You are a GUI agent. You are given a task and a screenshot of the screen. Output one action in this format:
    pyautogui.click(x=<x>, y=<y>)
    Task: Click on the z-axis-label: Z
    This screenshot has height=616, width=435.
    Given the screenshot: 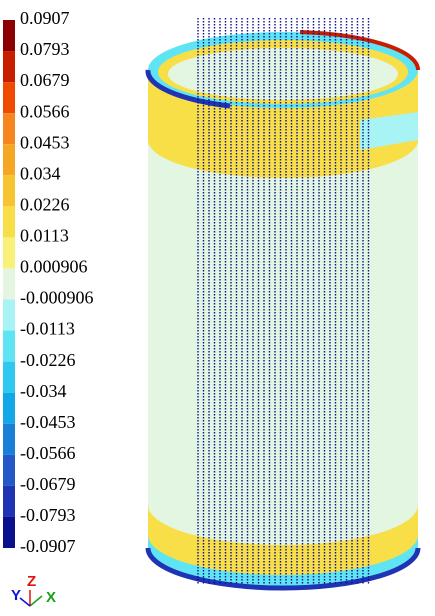 What is the action you would take?
    pyautogui.click(x=31, y=581)
    